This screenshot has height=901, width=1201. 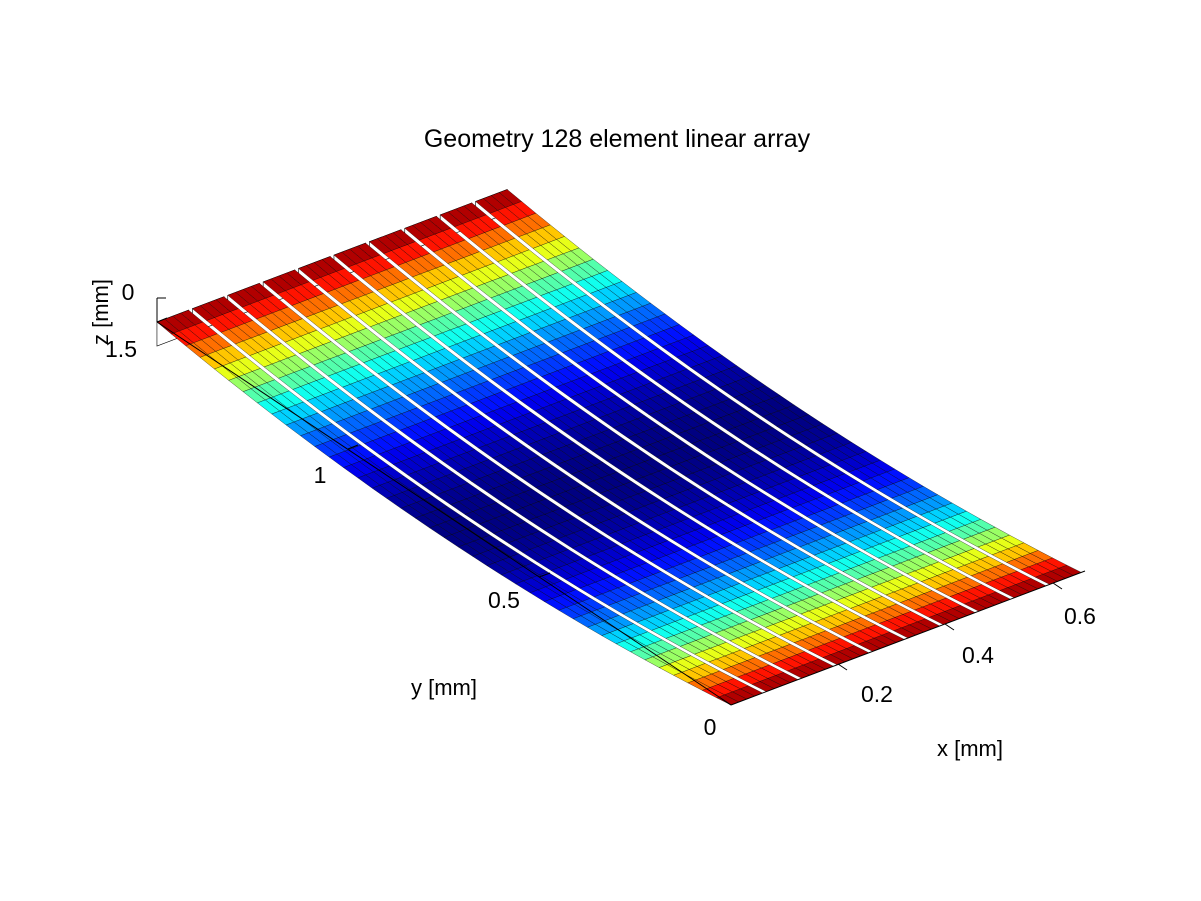 What do you see at coordinates (144, 292) in the screenshot?
I see `z-ticks: 0` at bounding box center [144, 292].